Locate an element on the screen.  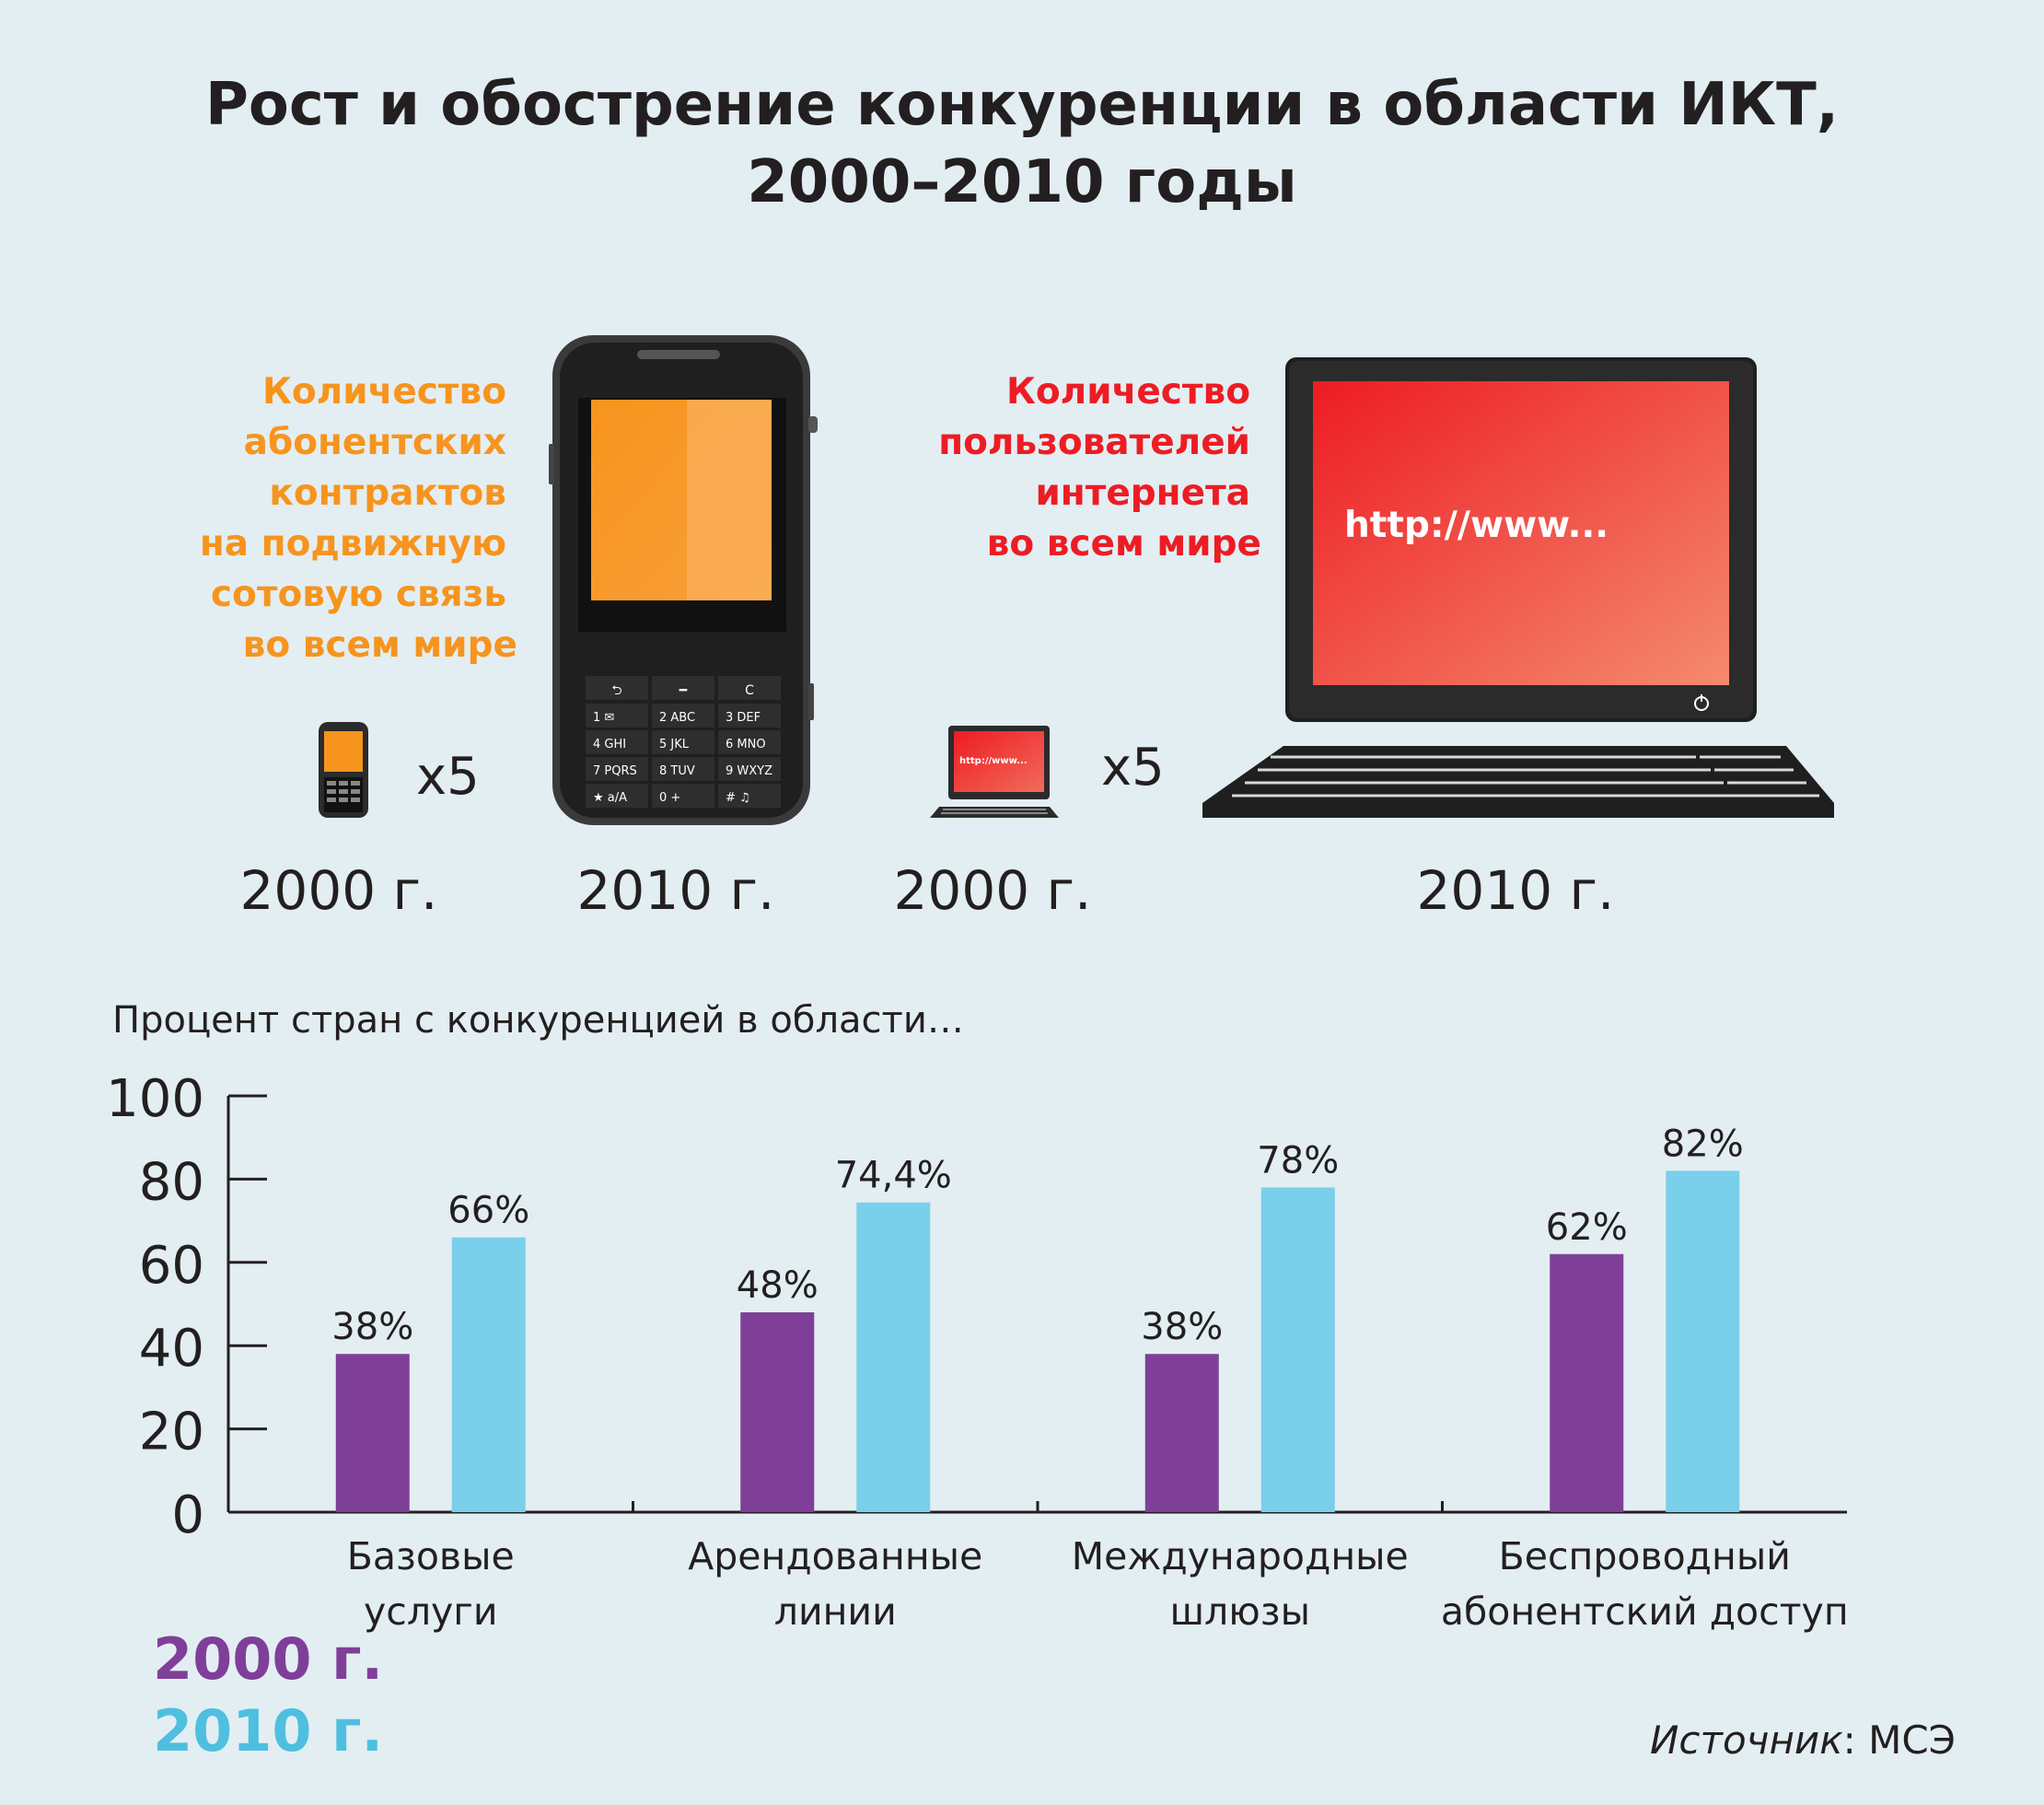
mobile-year-2010: 2010 г. is located at coordinates (675, 890).